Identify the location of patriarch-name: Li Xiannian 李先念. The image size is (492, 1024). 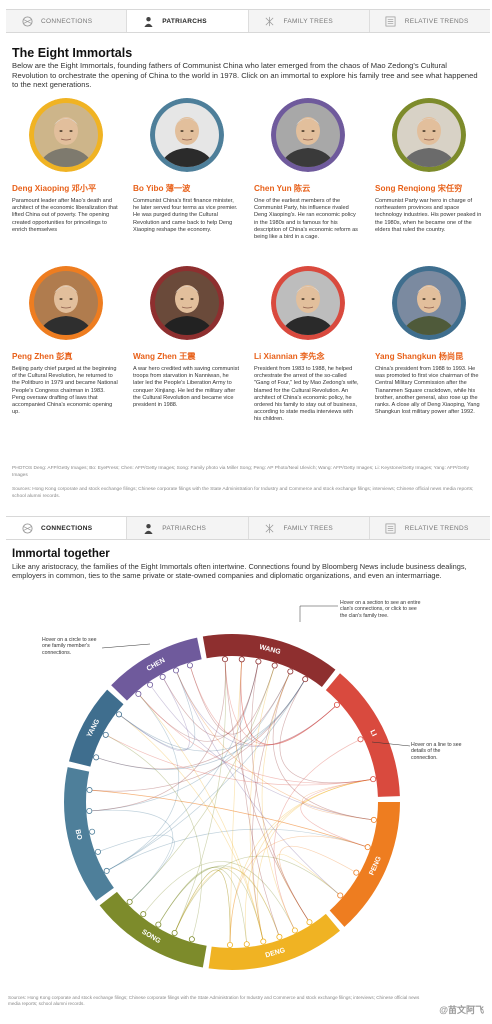
(289, 356).